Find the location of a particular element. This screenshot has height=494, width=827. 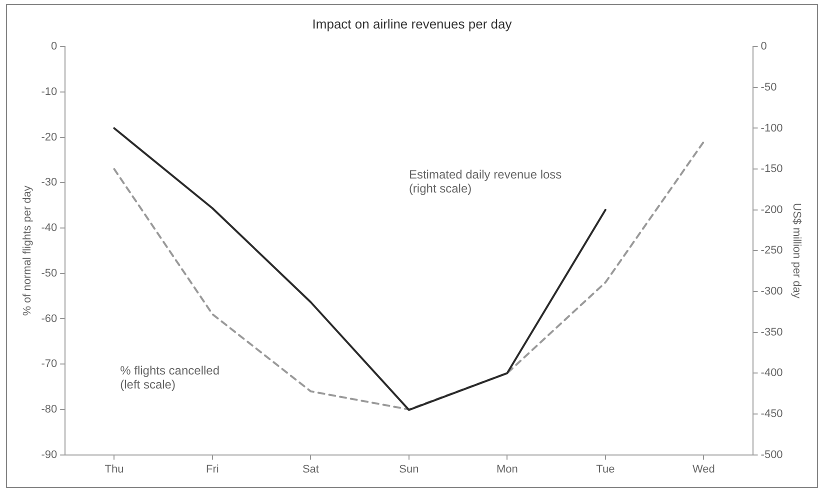

y2-tick-label: -200 is located at coordinates (771, 210).